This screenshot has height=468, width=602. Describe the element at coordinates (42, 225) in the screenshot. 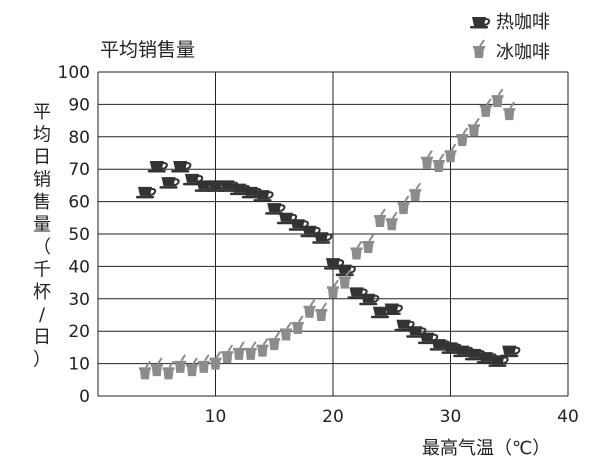

I see `y-axis-label-char: 量` at that location.